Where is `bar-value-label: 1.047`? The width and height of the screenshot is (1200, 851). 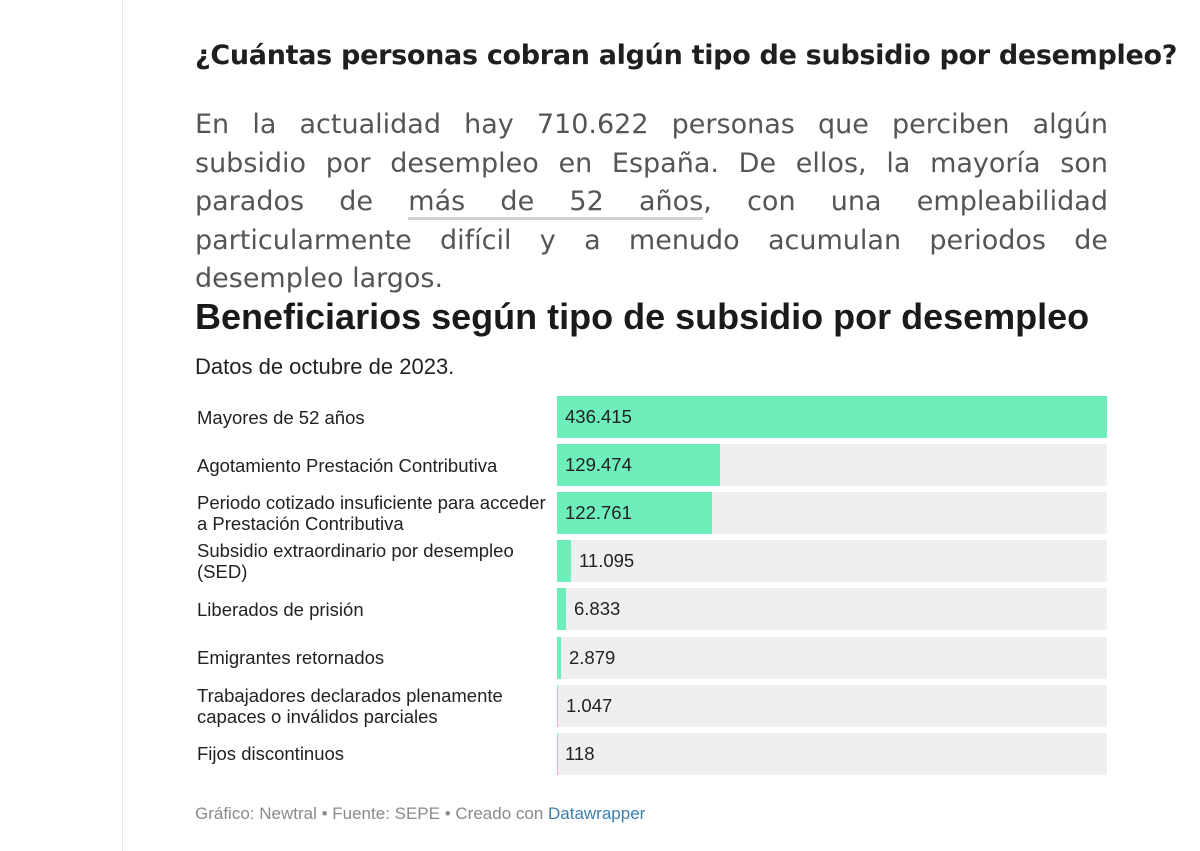
bar-value-label: 1.047 is located at coordinates (589, 705).